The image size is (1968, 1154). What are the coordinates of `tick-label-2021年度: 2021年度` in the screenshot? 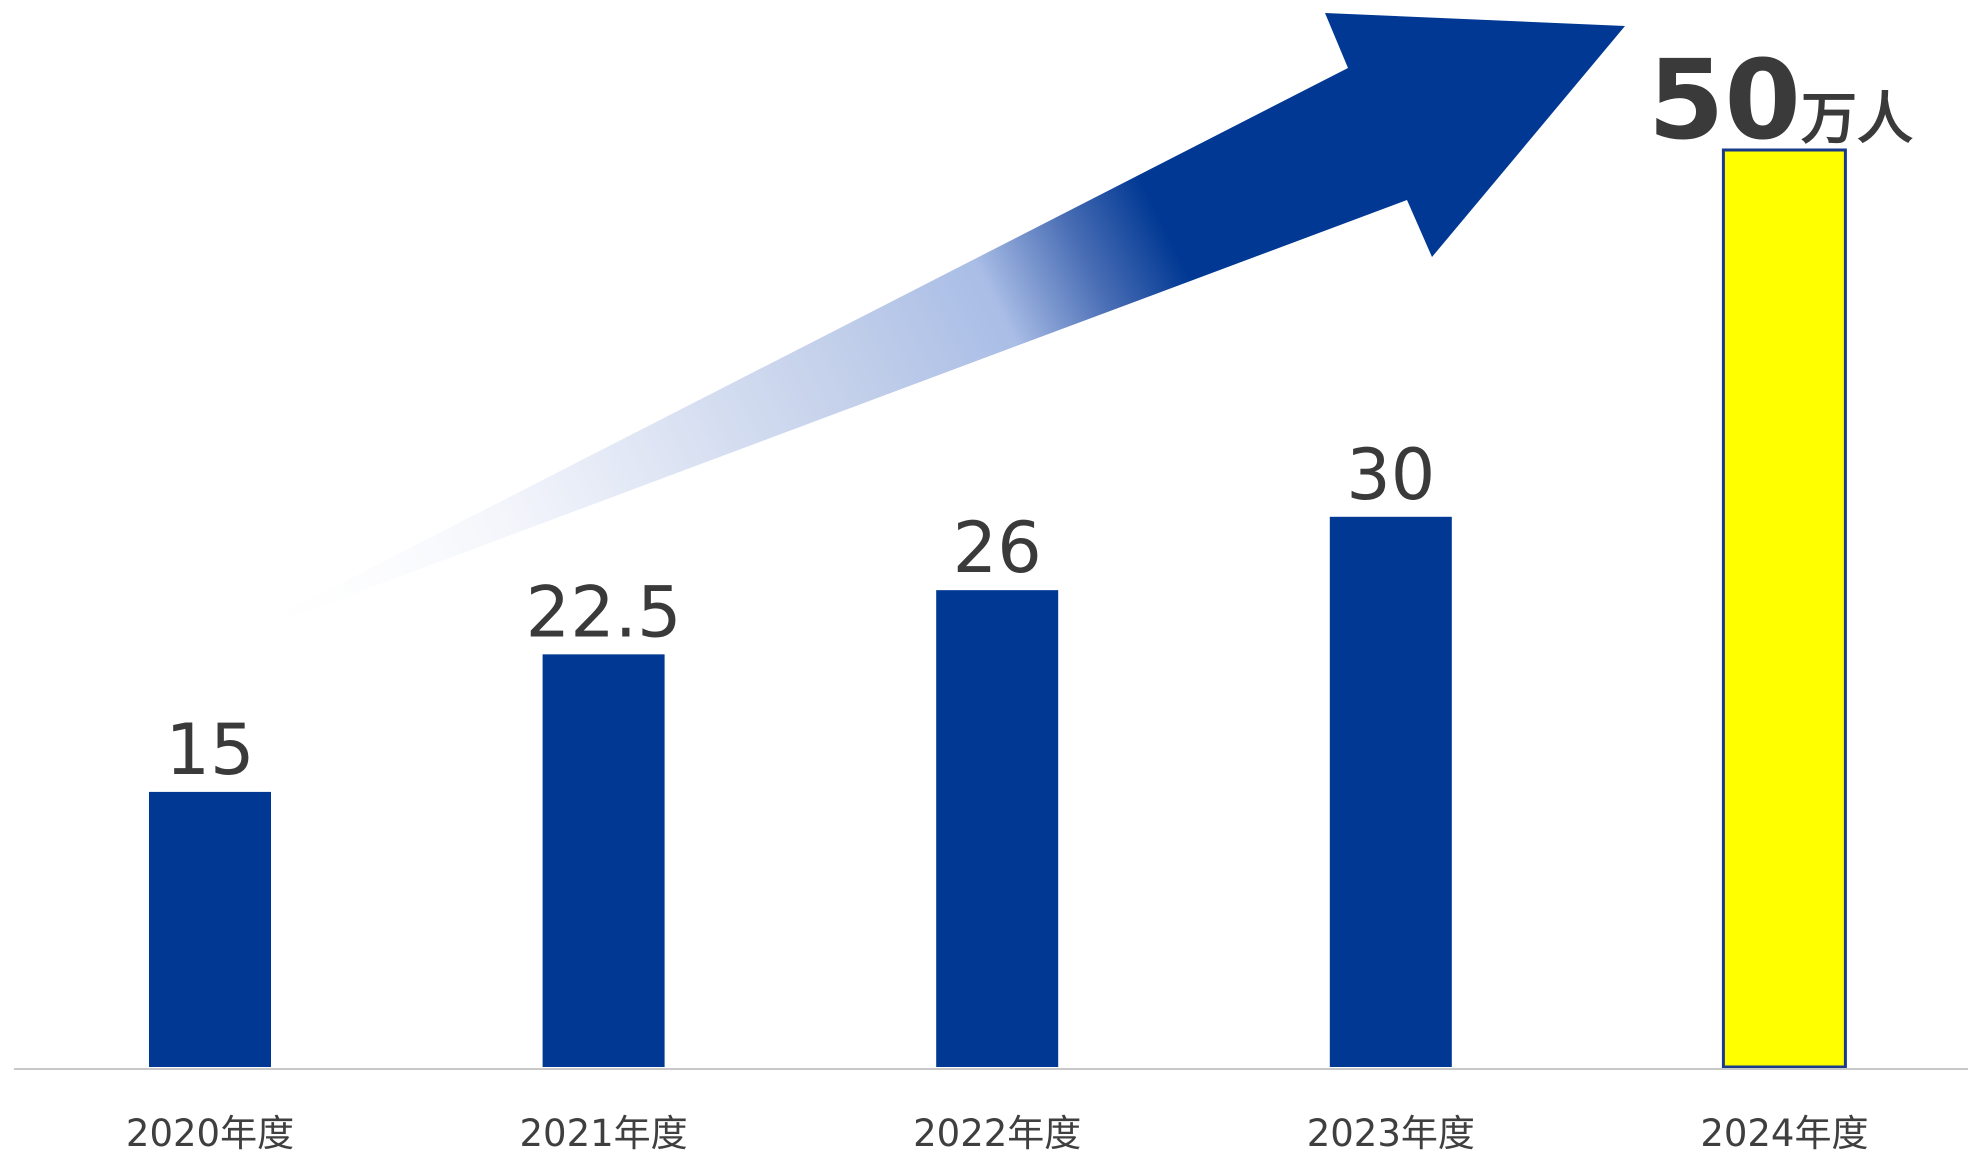 It's located at (604, 1133).